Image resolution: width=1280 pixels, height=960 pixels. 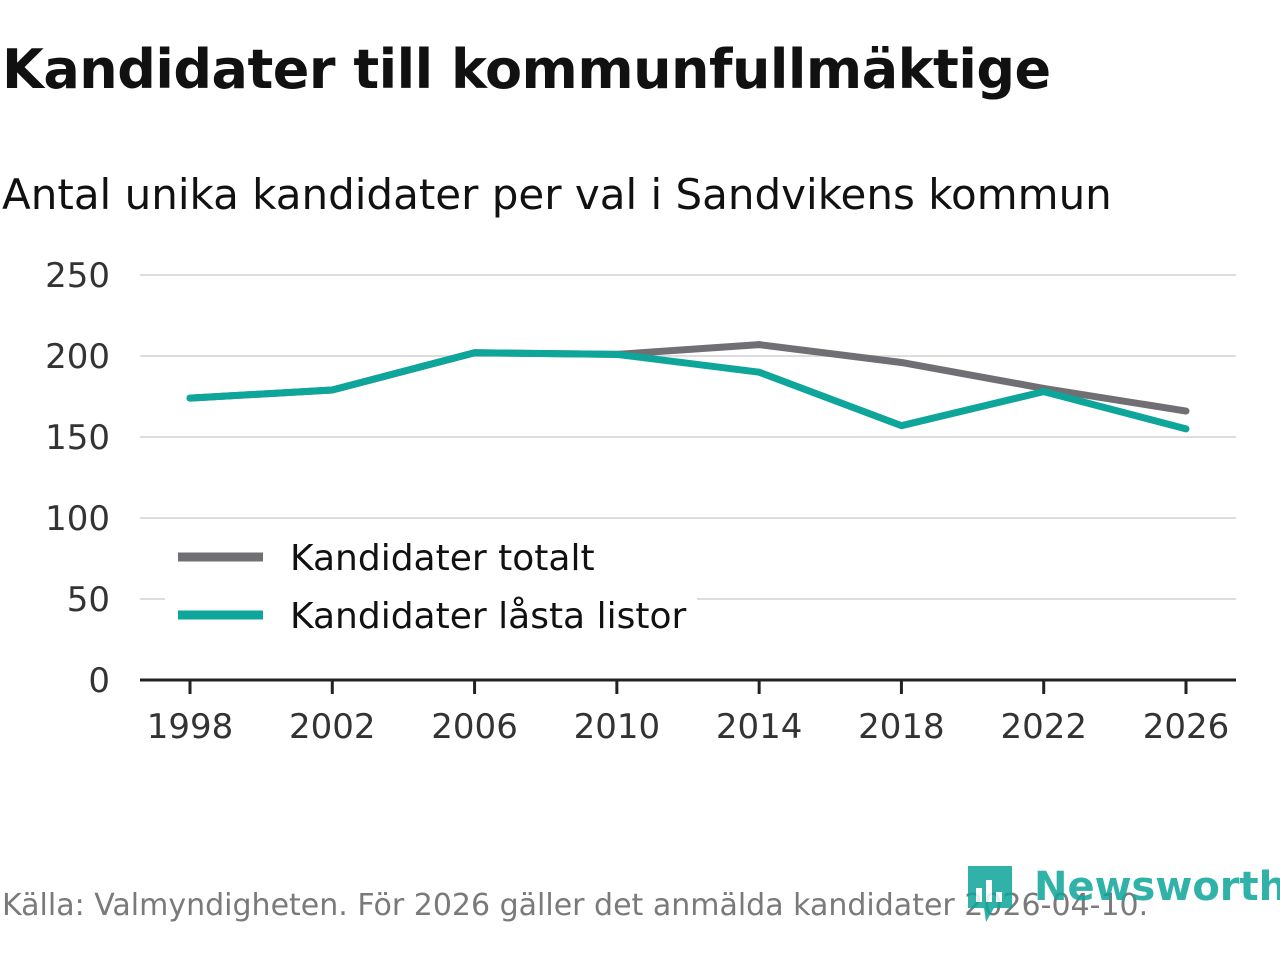 I want to click on x-axis: 1998 2002 2006 2010 2014 2018 2022 2026, so click(x=688, y=712).